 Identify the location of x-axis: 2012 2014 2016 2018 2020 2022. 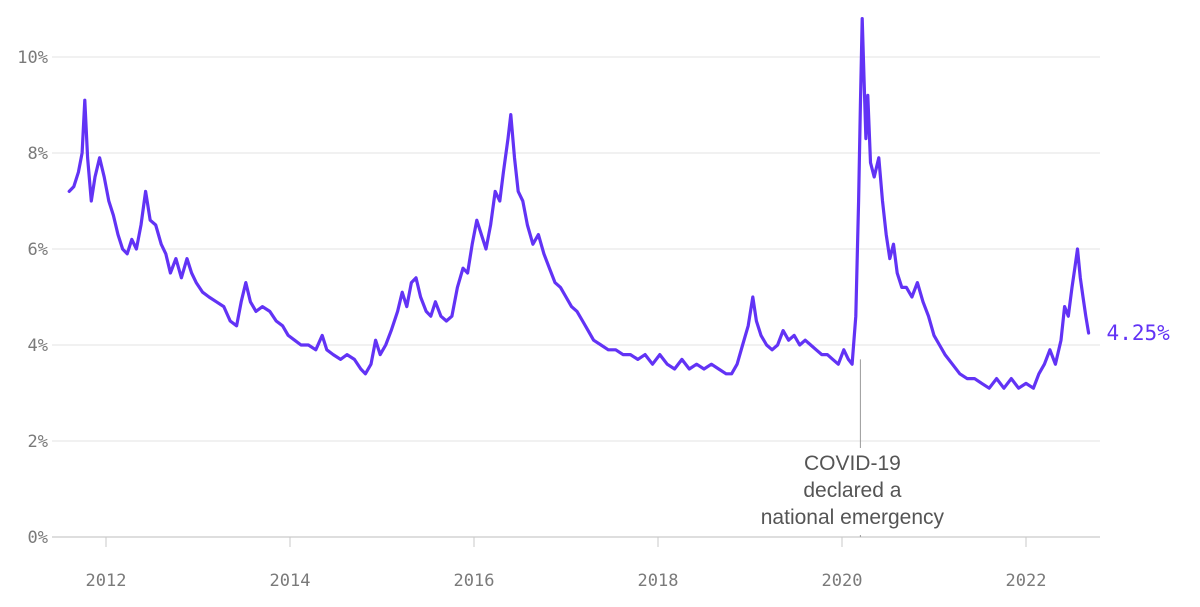
(566, 564).